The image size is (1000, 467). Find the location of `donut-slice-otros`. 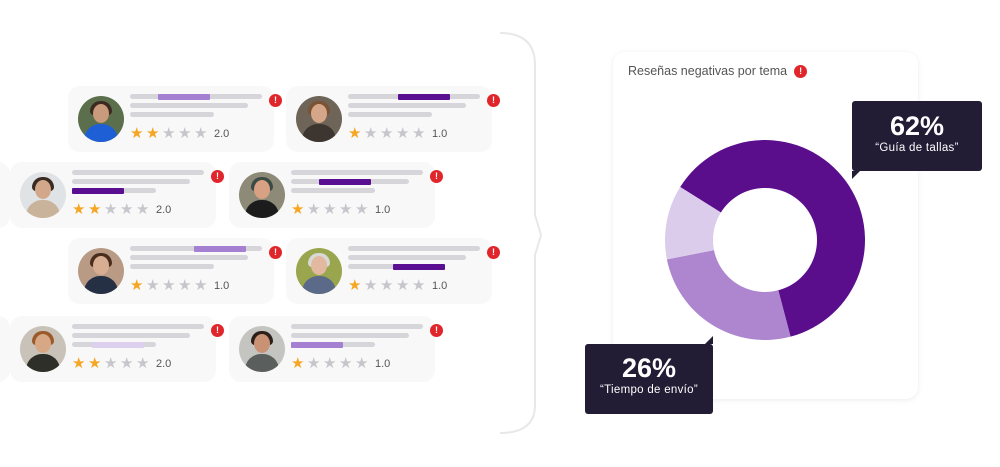

donut-slice-otros is located at coordinates (693, 223).